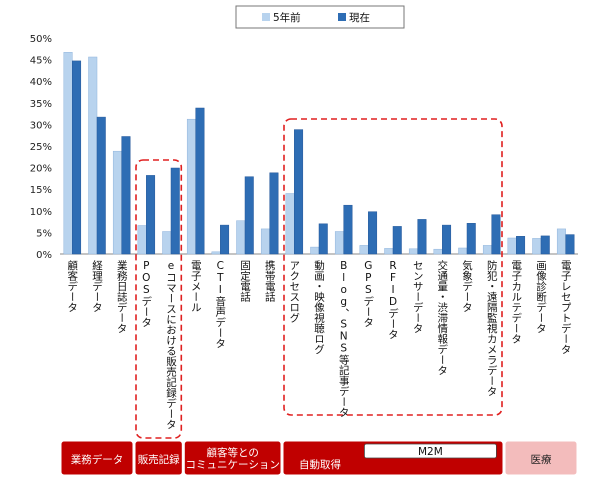  What do you see at coordinates (442, 317) in the screenshot?
I see `x-category-label: 交通量・渋滞情報データ` at bounding box center [442, 317].